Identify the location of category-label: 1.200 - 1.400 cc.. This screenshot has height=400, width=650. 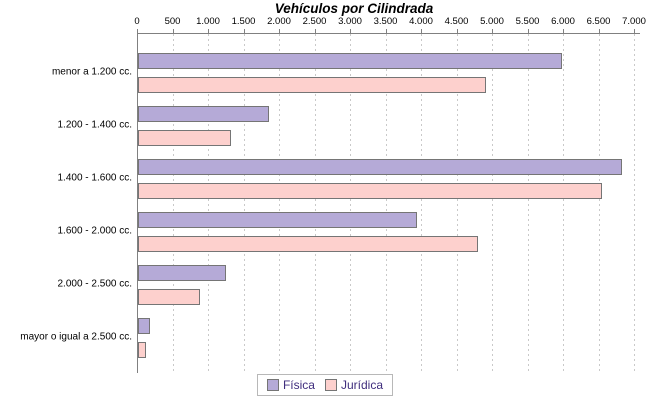
(95, 125).